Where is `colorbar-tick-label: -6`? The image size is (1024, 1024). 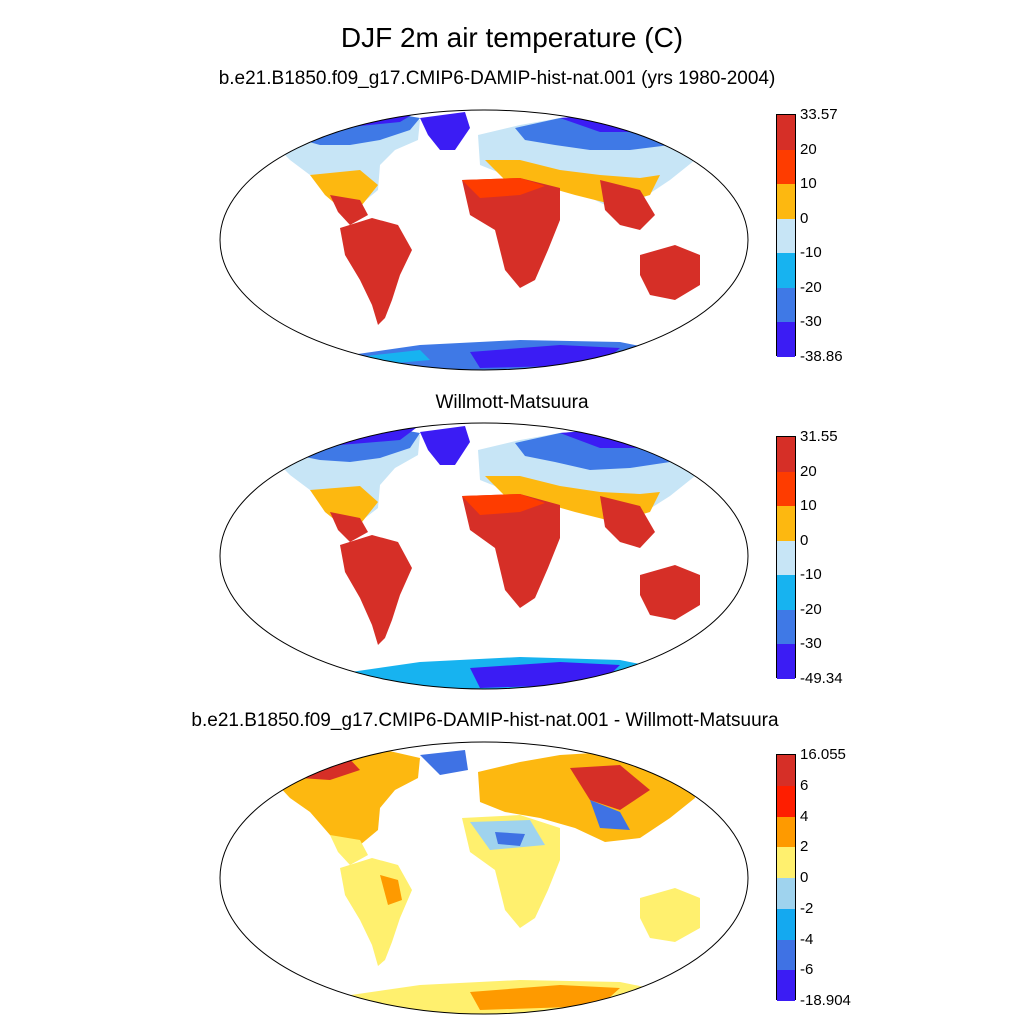
colorbar-tick-label: -6 is located at coordinates (807, 970).